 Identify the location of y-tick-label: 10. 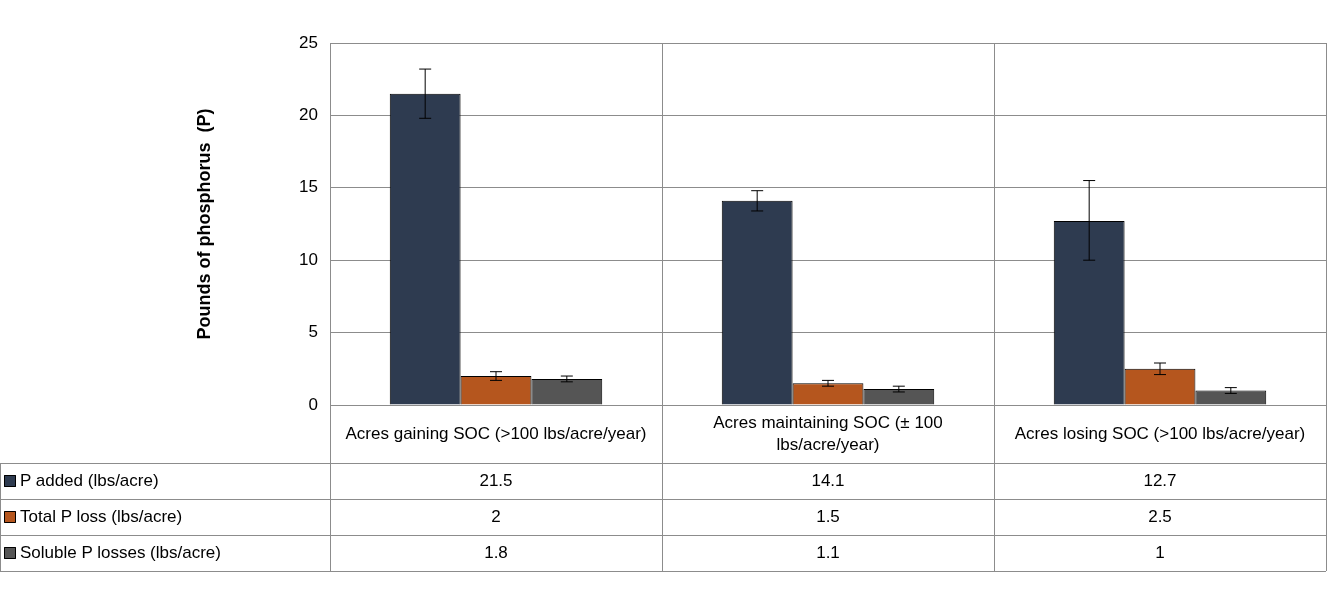
(308, 259).